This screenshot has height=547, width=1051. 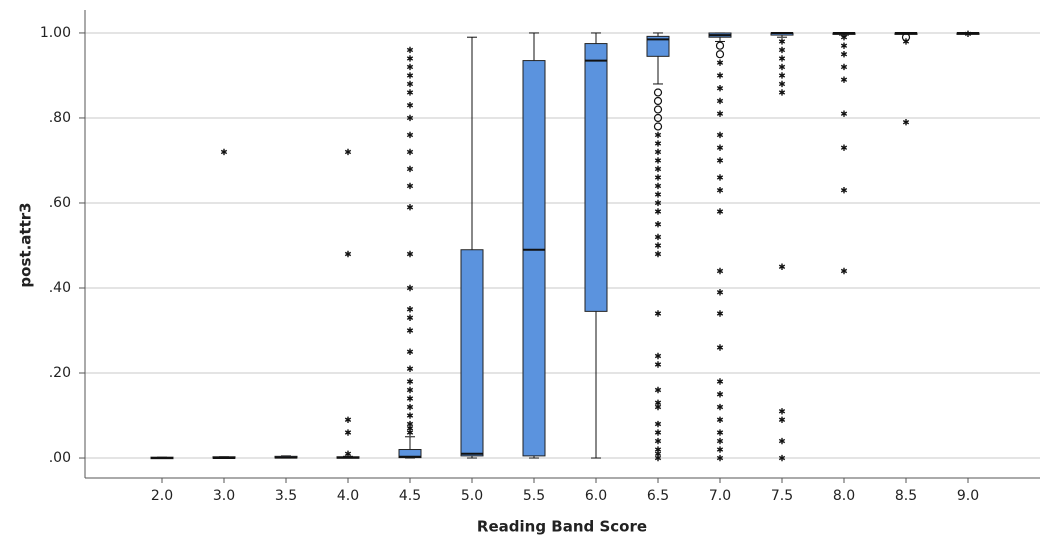 I want to click on x-tick-label: 3.5, so click(x=286, y=496).